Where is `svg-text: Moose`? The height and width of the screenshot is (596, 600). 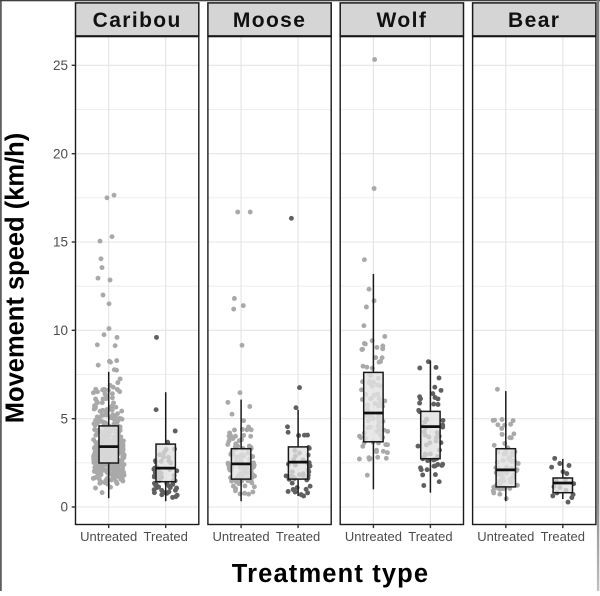
svg-text: Moose is located at coordinates (270, 20).